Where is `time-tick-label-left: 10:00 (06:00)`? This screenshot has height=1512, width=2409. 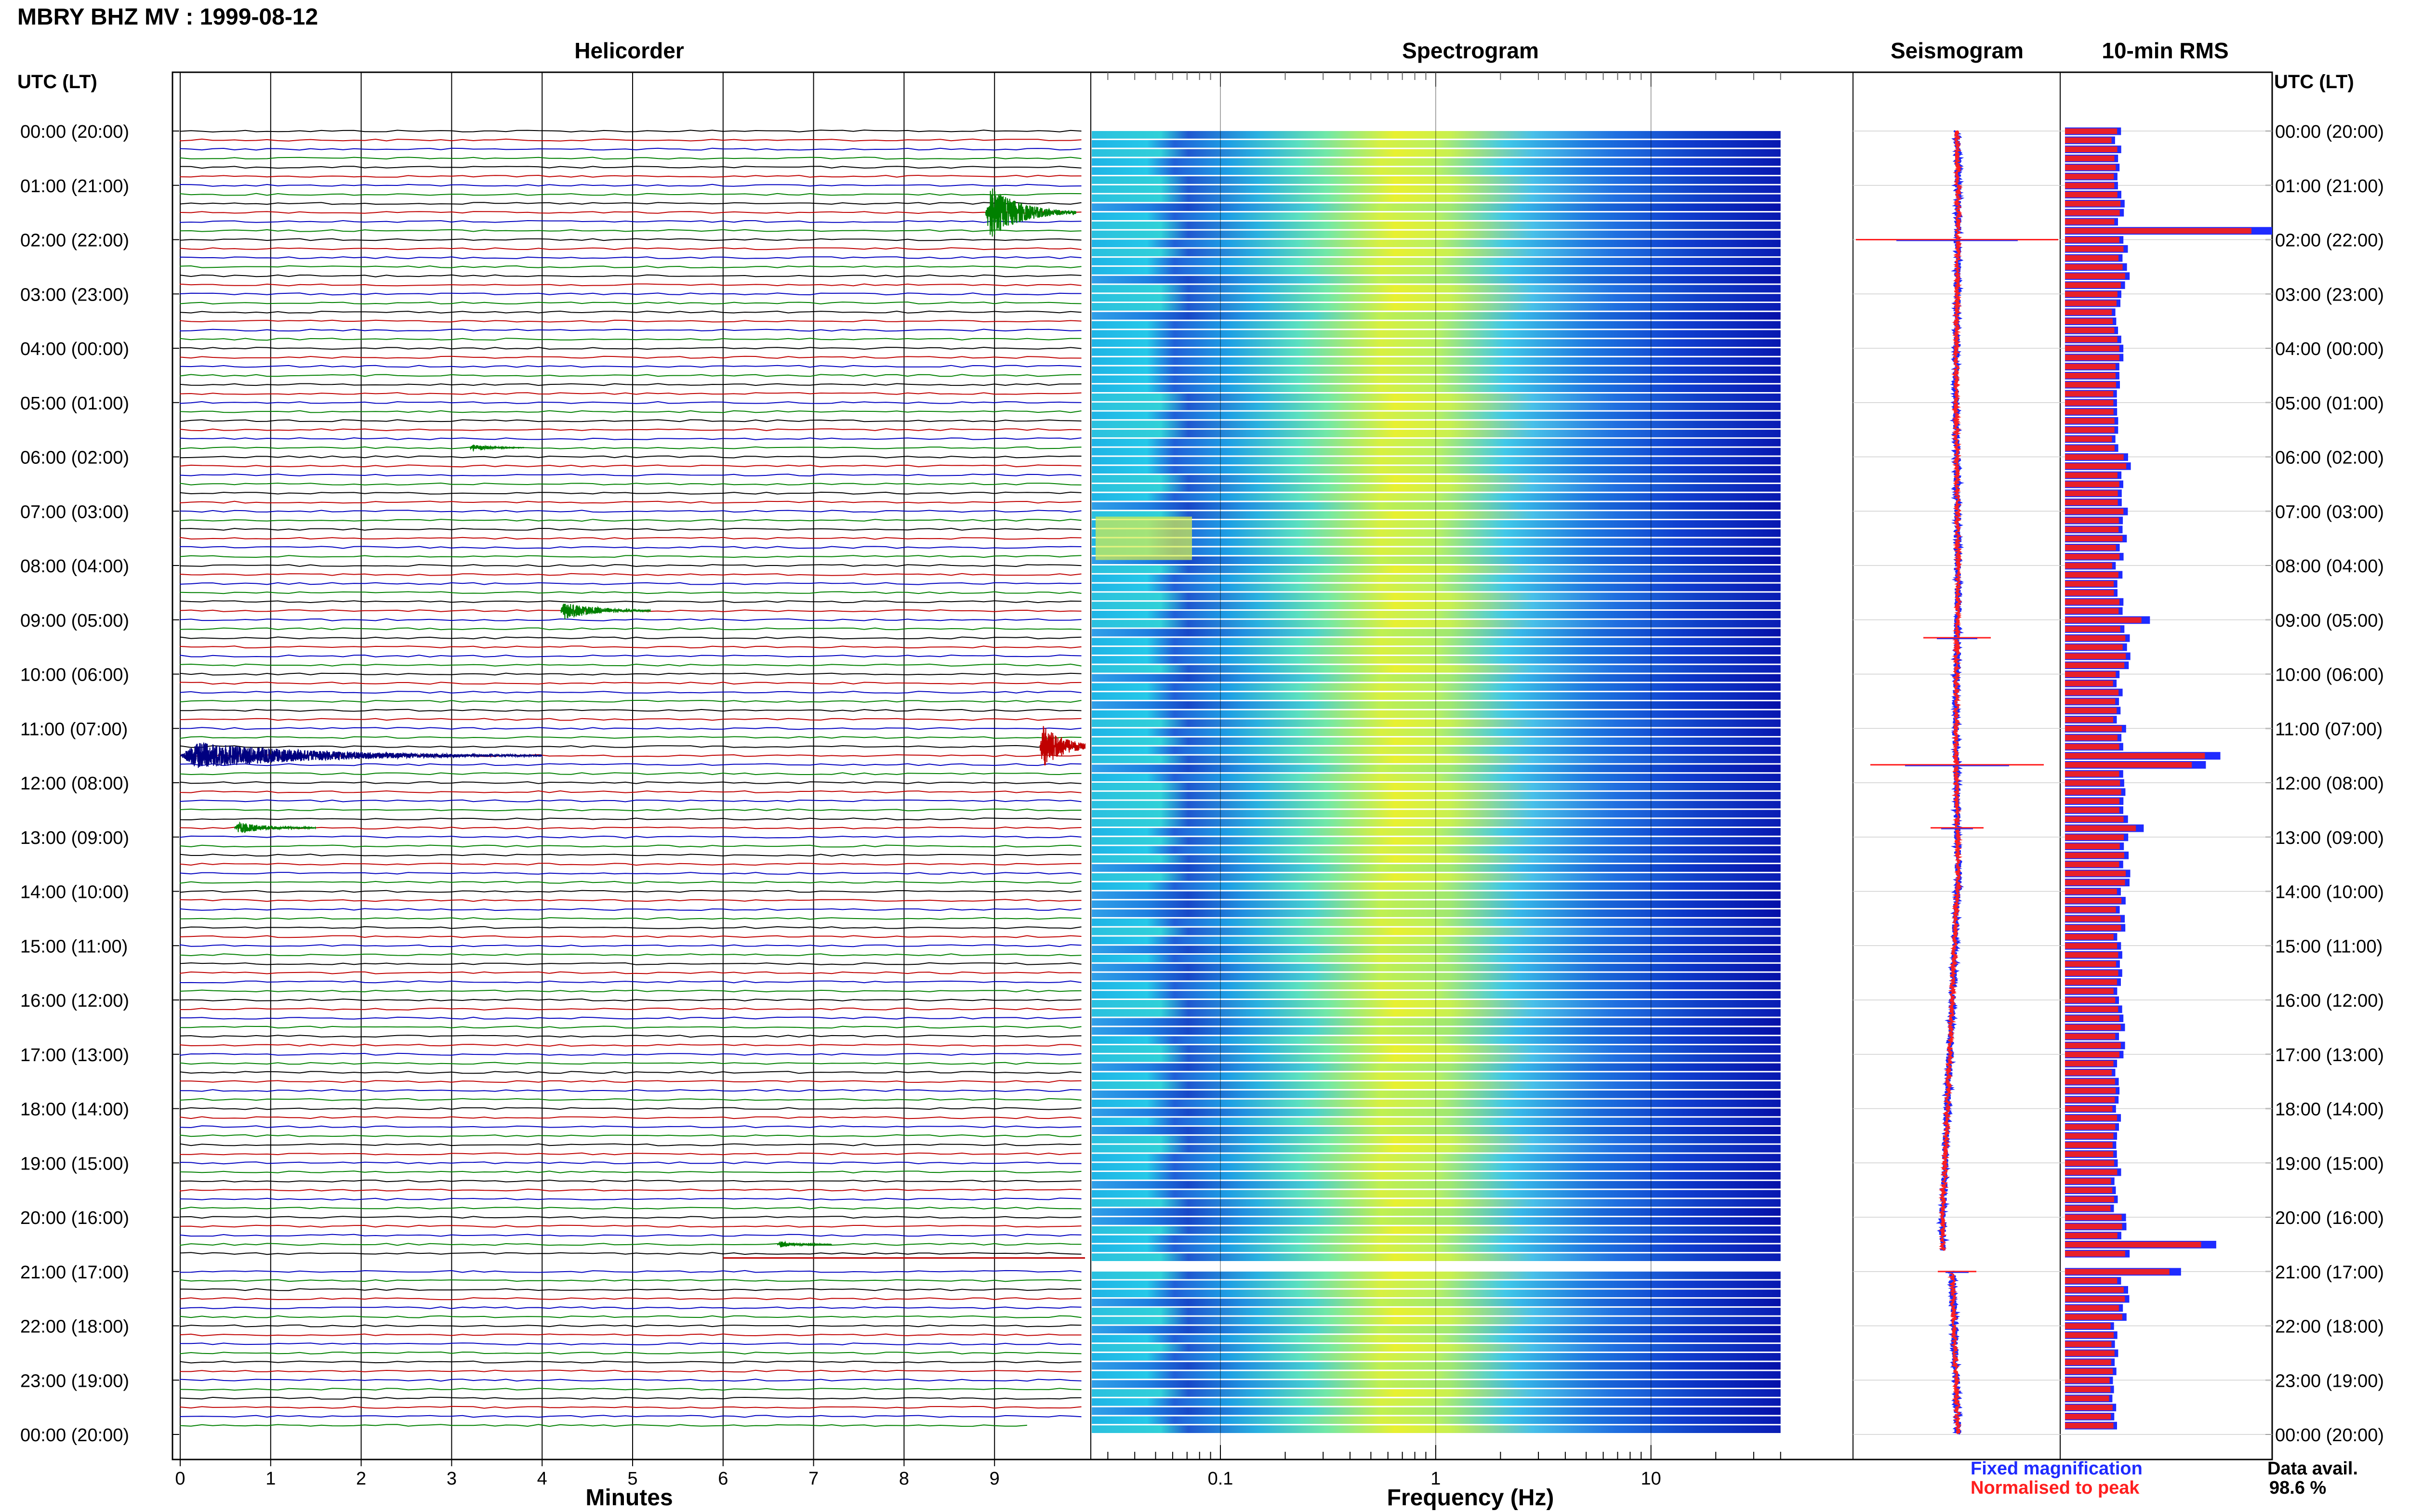
time-tick-label-left: 10:00 (06:00) is located at coordinates (74, 675).